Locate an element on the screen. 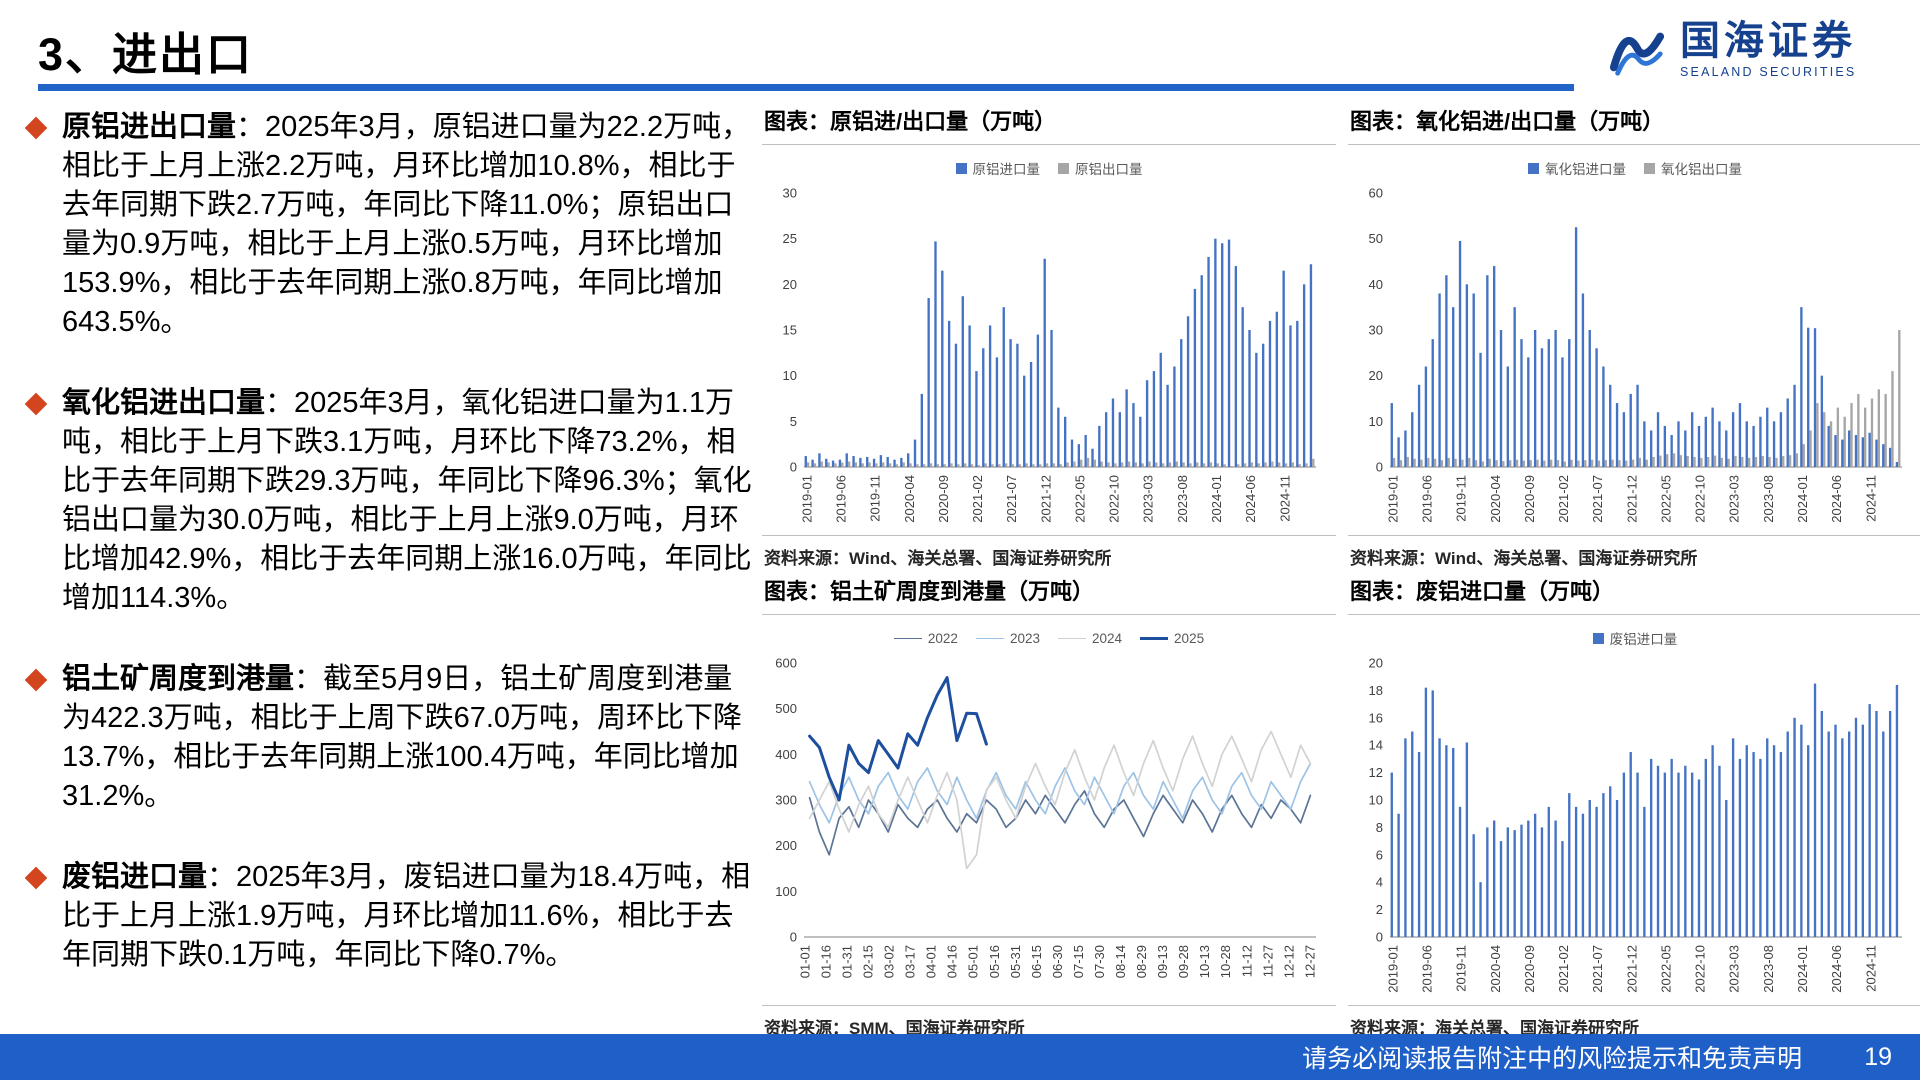 The width and height of the screenshot is (1920, 1080). svg-text: 12-27 is located at coordinates (1309, 961).